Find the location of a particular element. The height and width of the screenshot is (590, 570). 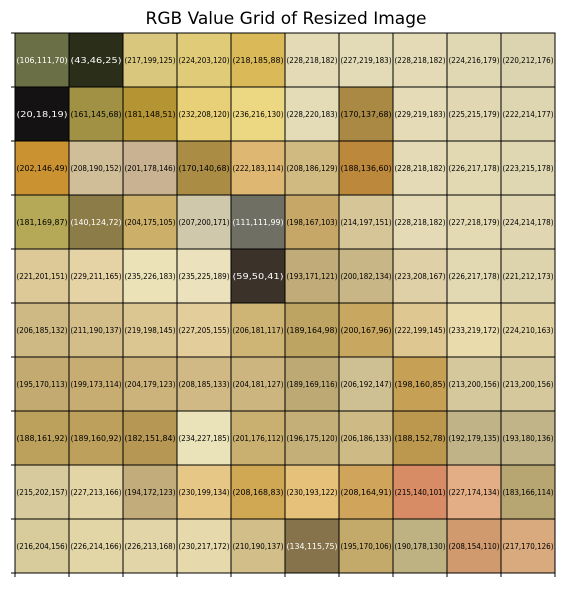

cell-rgb-label: (225,215,179) is located at coordinates (474, 114).